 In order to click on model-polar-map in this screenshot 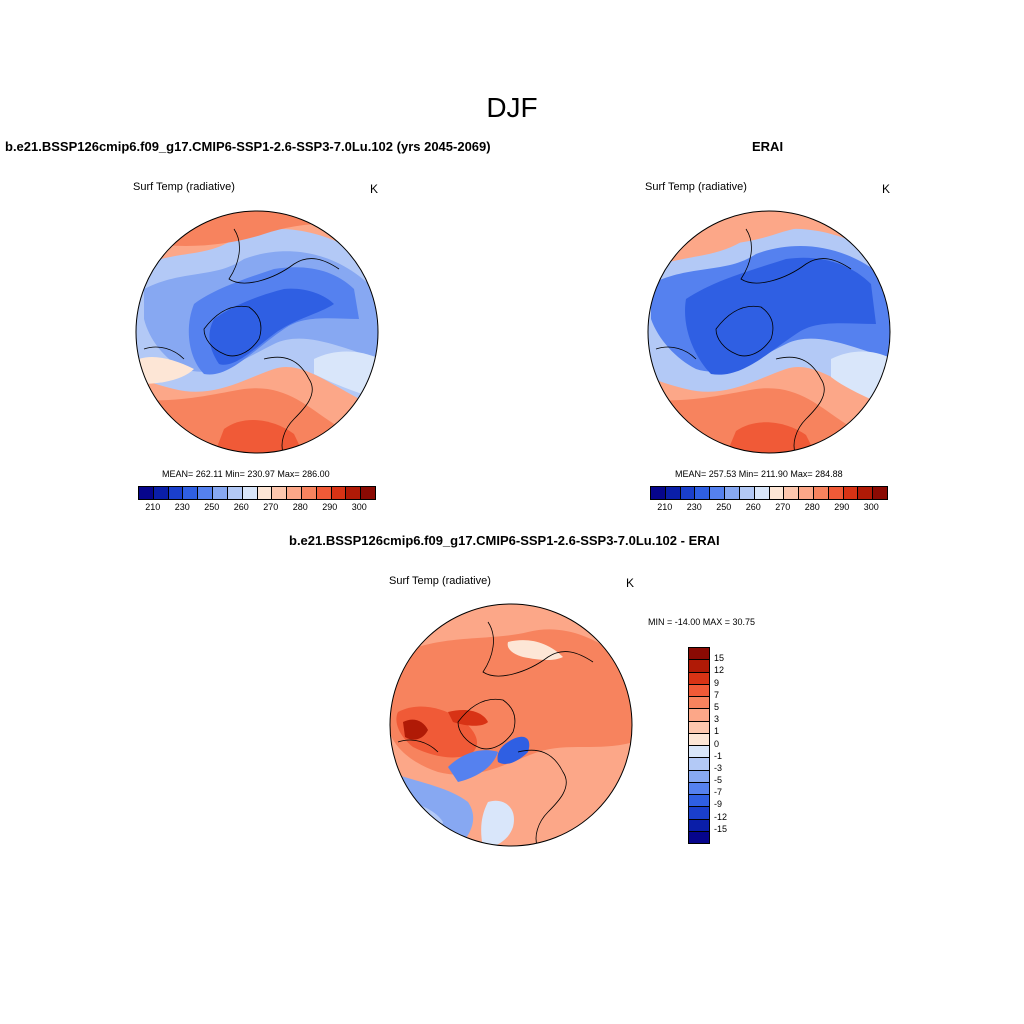, I will do `click(257, 332)`.